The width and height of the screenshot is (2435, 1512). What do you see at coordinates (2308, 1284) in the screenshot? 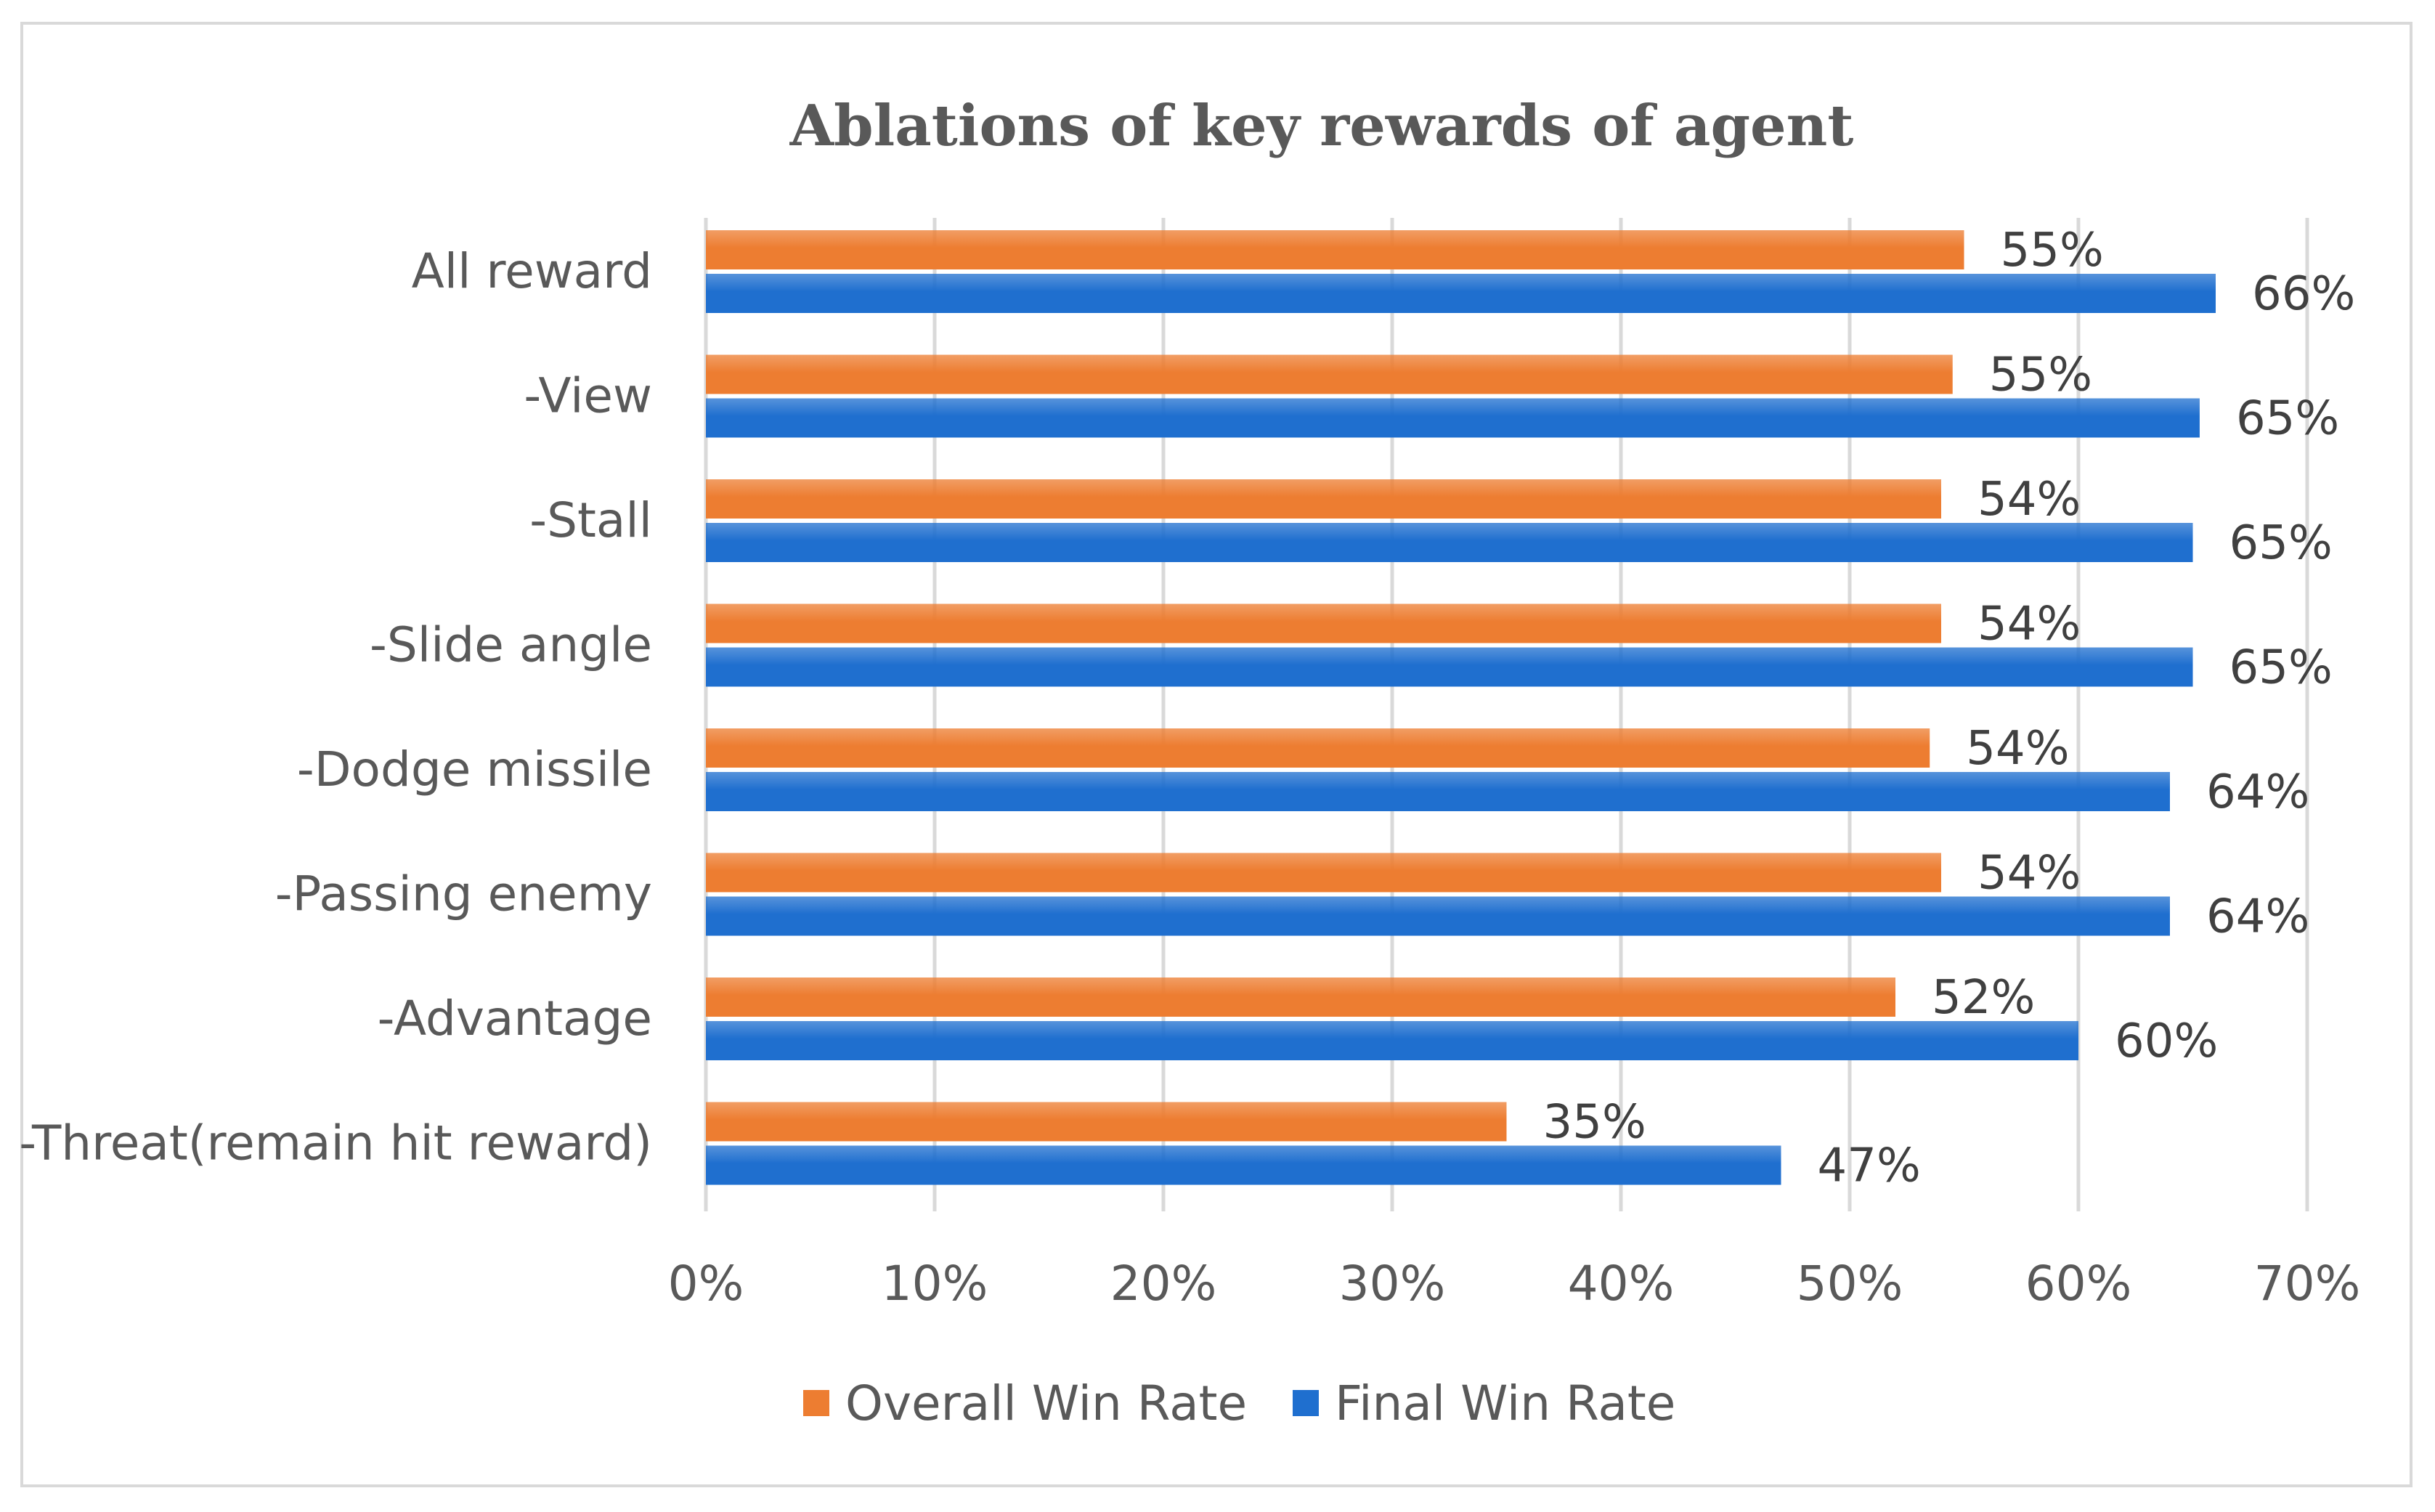
I see `x-tick-label: 70%` at bounding box center [2308, 1284].